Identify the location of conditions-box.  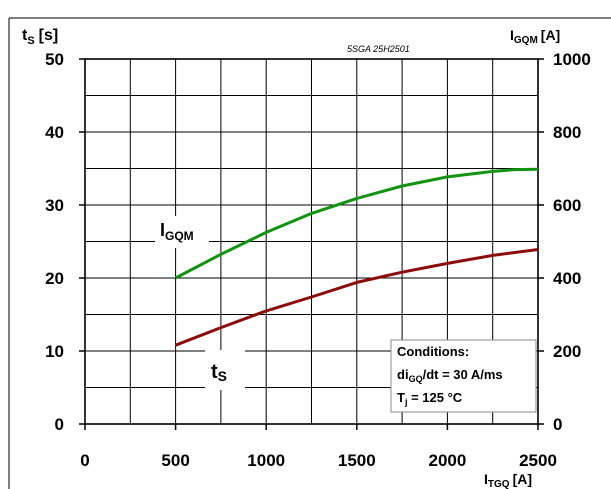
(463, 376).